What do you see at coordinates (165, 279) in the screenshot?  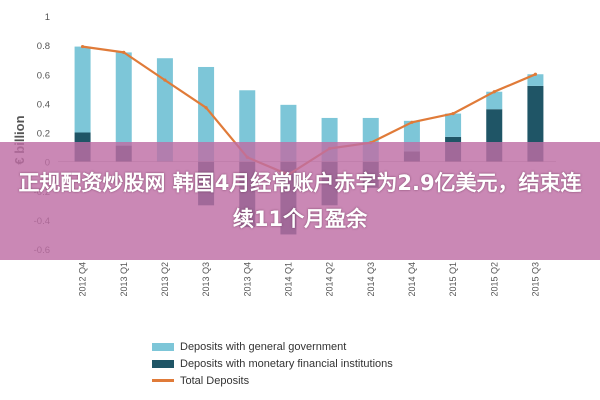 I see `x-tick-label: 2013 Q2` at bounding box center [165, 279].